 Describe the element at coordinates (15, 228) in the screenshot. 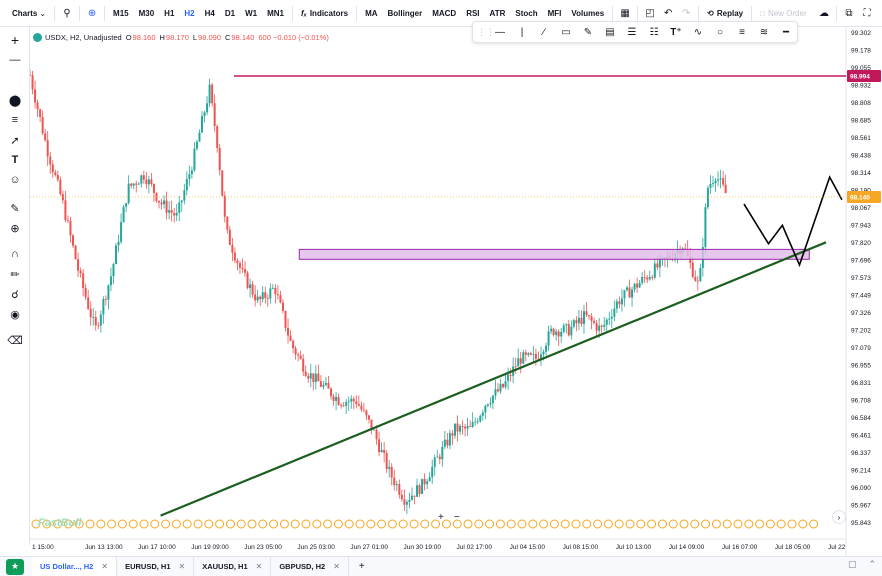

I see `zoom-in-icon: ⊕` at that location.